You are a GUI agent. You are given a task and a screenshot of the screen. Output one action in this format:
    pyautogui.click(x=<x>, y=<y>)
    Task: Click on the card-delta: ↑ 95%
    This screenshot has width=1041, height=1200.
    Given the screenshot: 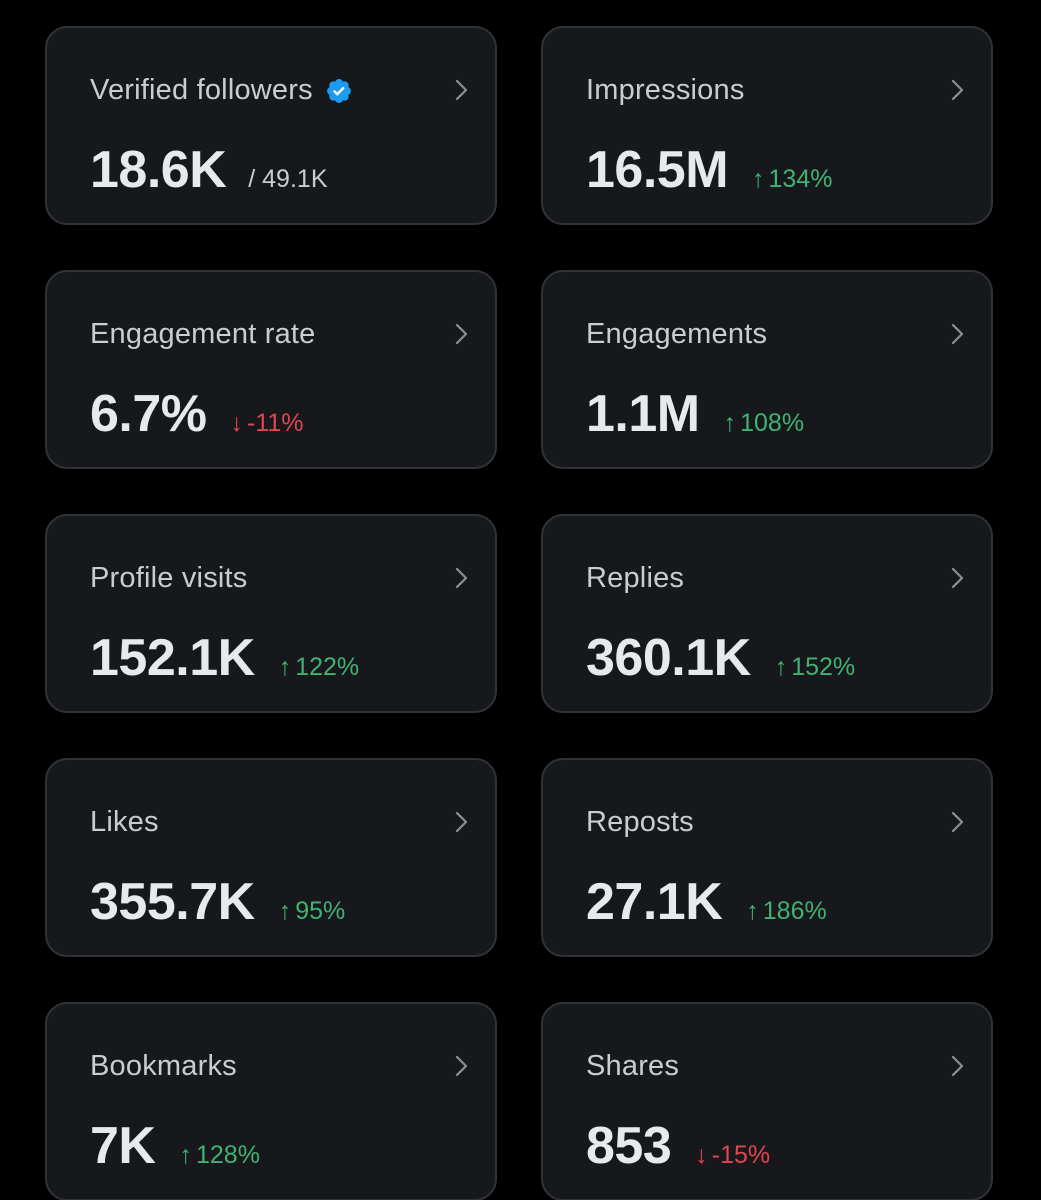 What is the action you would take?
    pyautogui.click(x=312, y=911)
    